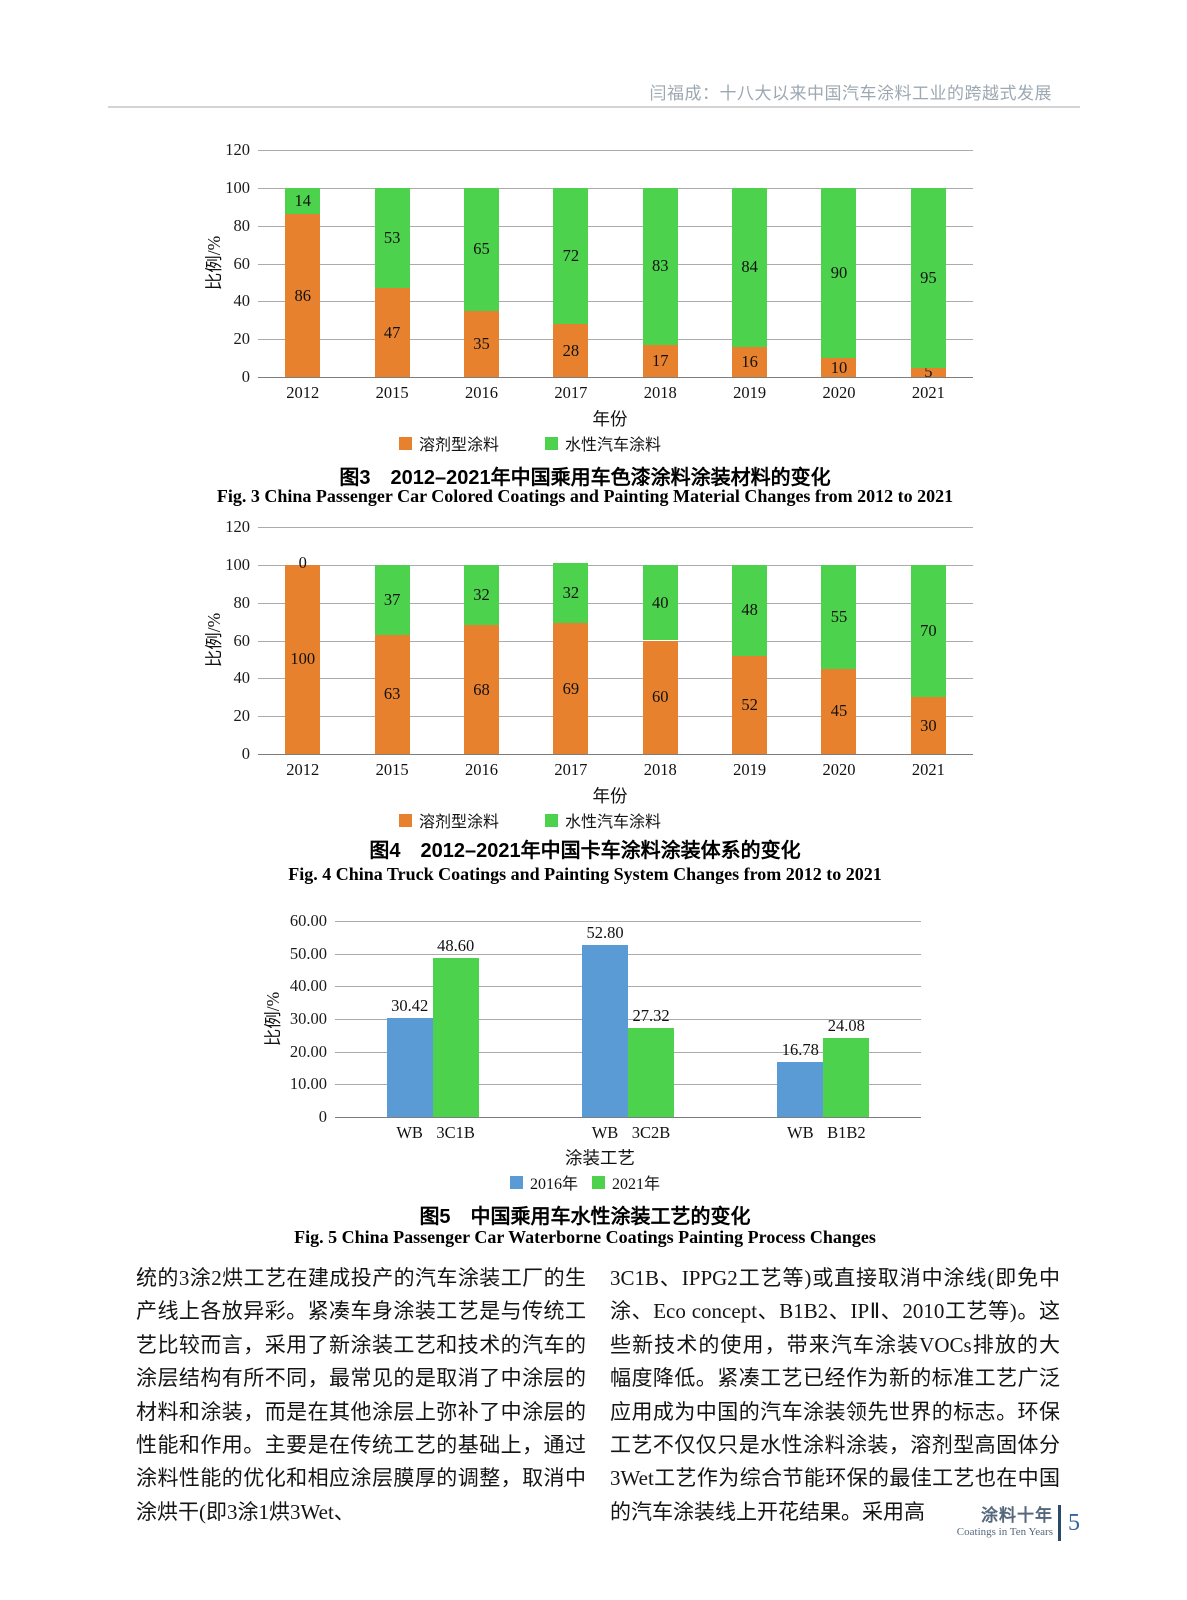 The image size is (1187, 1600). I want to click on journal-brand-zh: 涂料十年, so click(1017, 1515).